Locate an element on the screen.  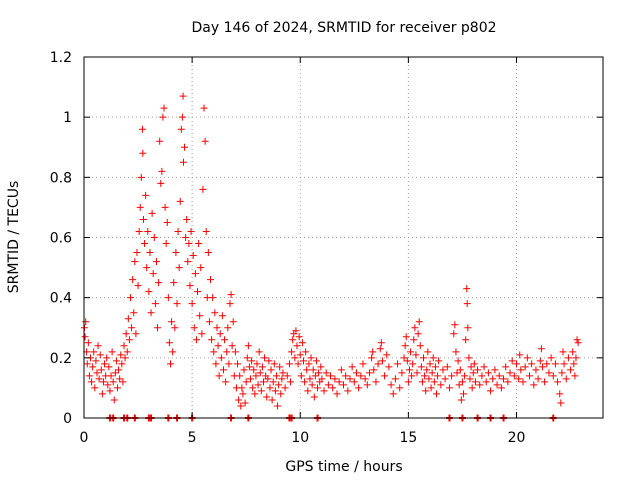
y-tick-label: 1 is located at coordinates (67, 118).